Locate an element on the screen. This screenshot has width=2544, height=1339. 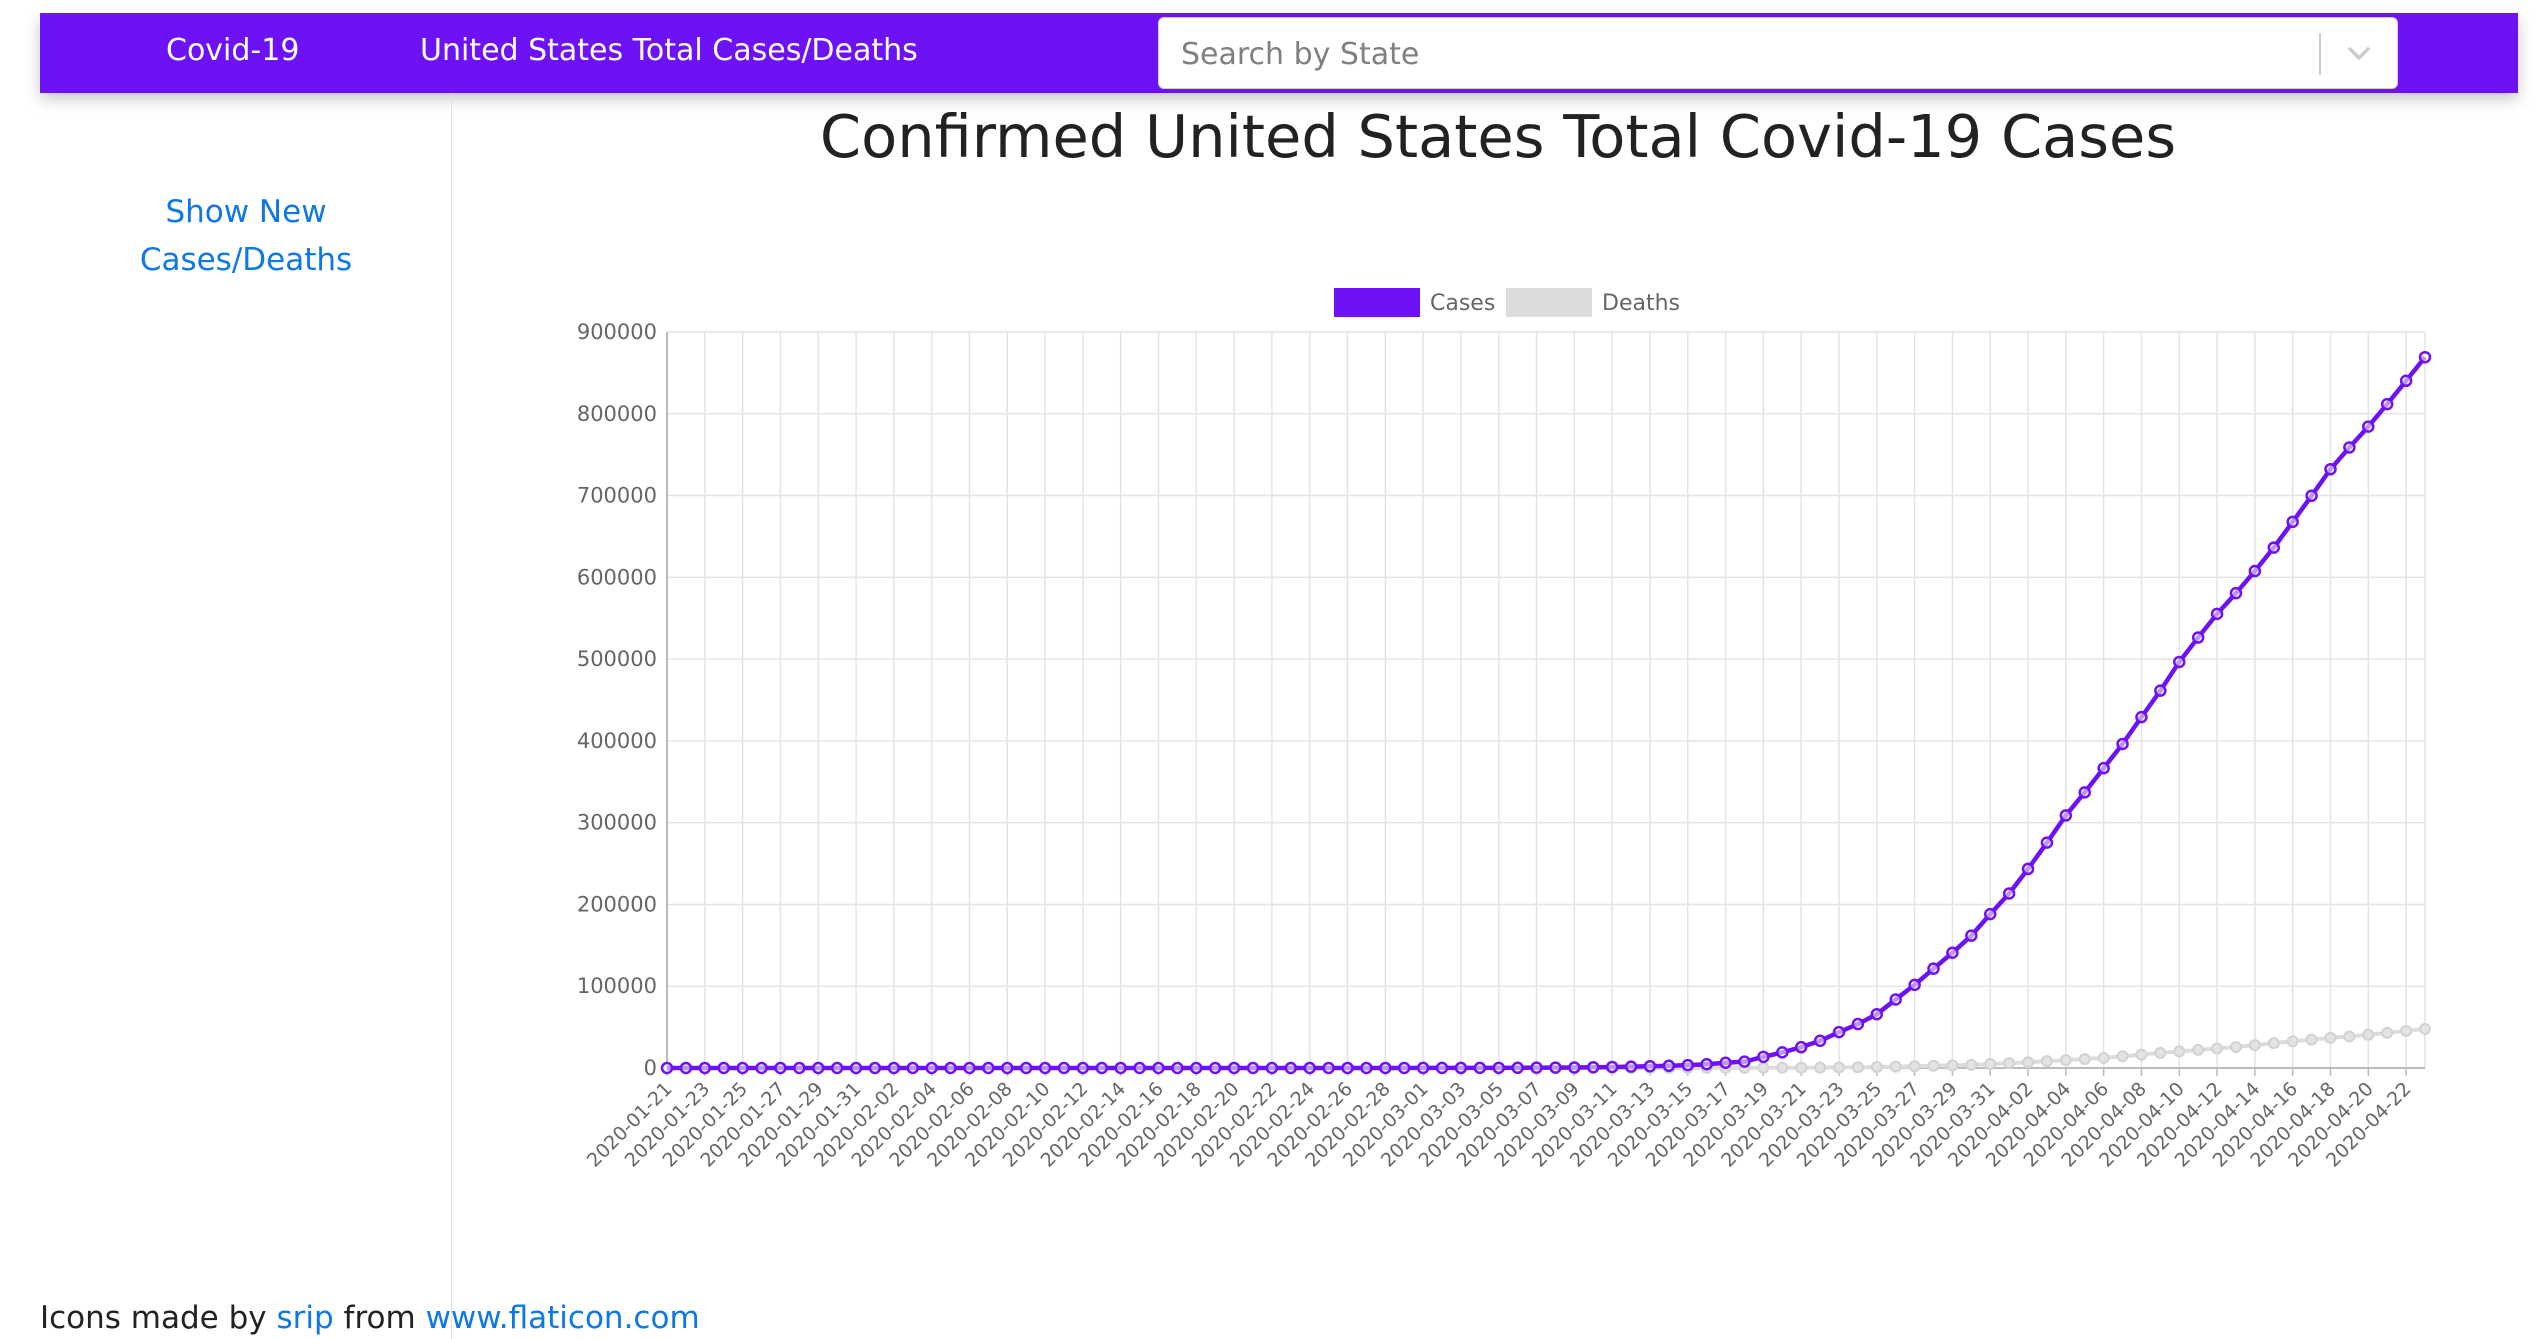
y-tick-label: 600000 is located at coordinates (617, 577).